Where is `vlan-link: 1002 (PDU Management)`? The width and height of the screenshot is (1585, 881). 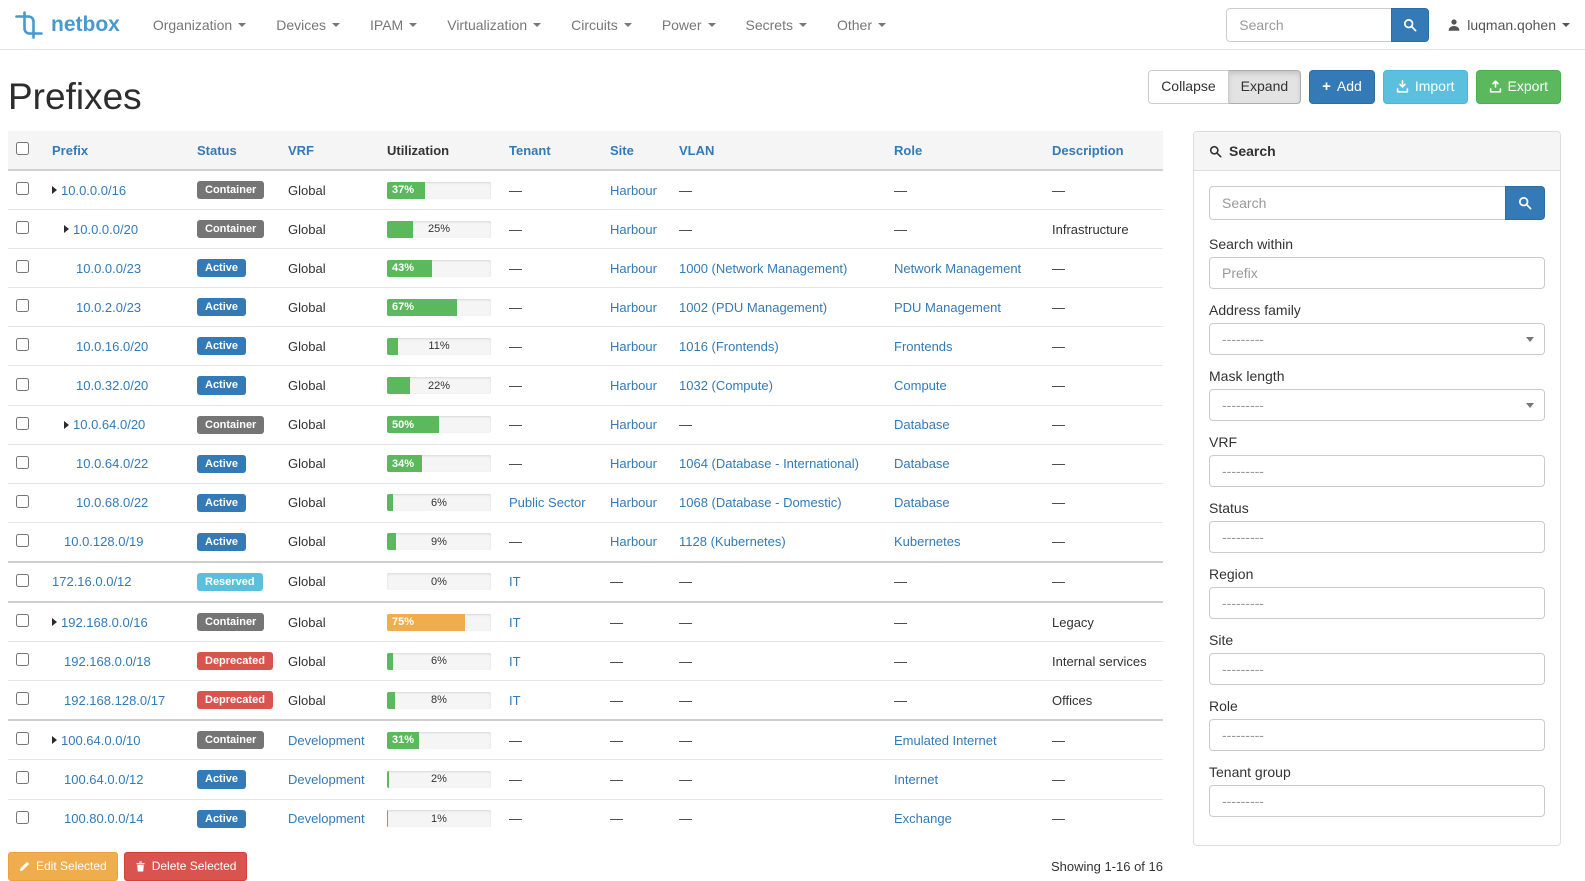
vlan-link: 1002 (PDU Management) is located at coordinates (753, 307).